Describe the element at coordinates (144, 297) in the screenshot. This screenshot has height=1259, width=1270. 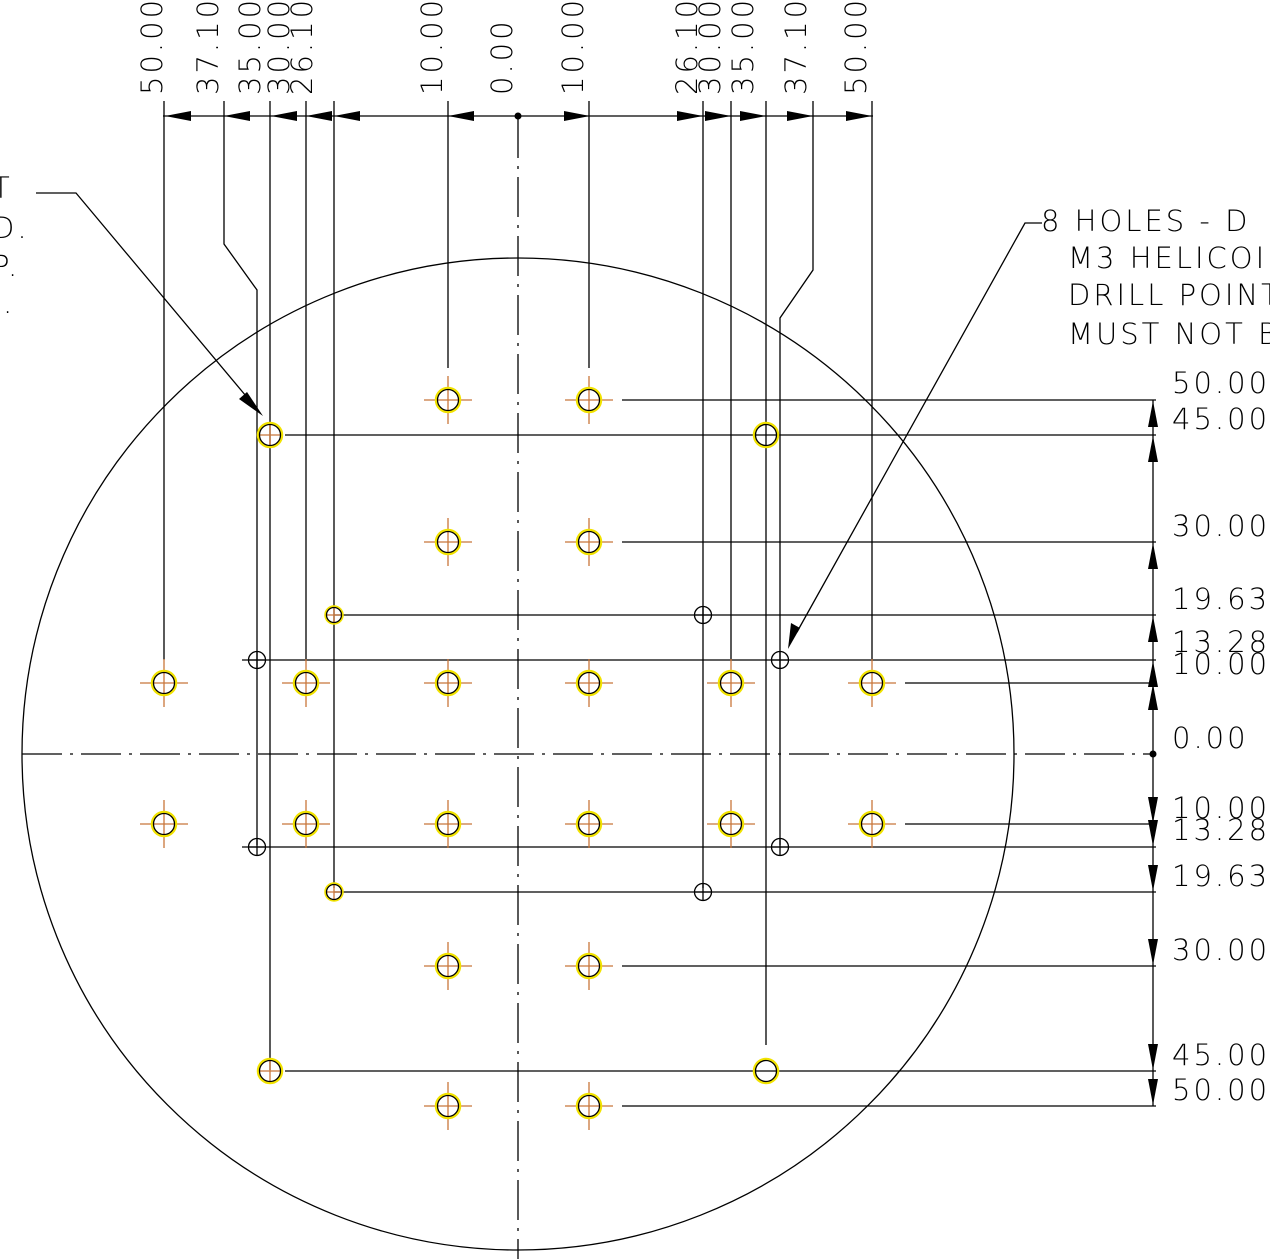
I see `left-note-leader` at that location.